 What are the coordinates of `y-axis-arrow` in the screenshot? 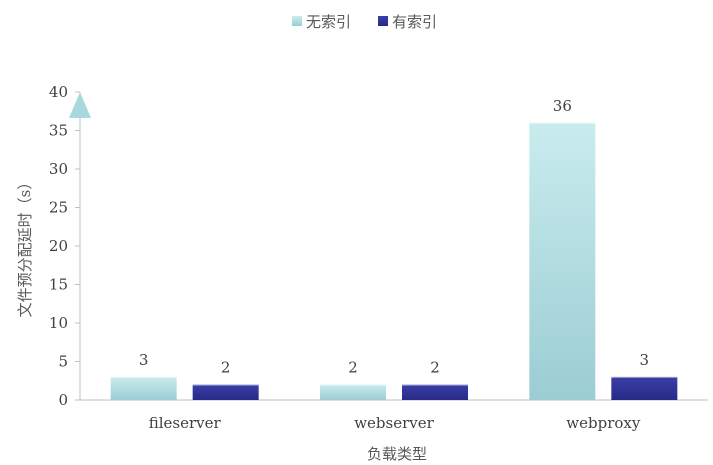 It's located at (80, 105).